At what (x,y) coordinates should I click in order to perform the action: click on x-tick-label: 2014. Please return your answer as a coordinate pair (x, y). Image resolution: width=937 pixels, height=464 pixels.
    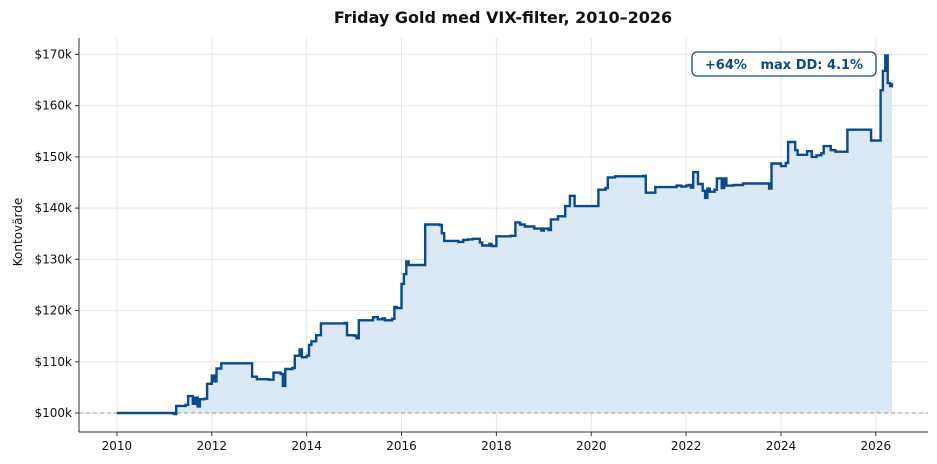
    Looking at the image, I should click on (306, 446).